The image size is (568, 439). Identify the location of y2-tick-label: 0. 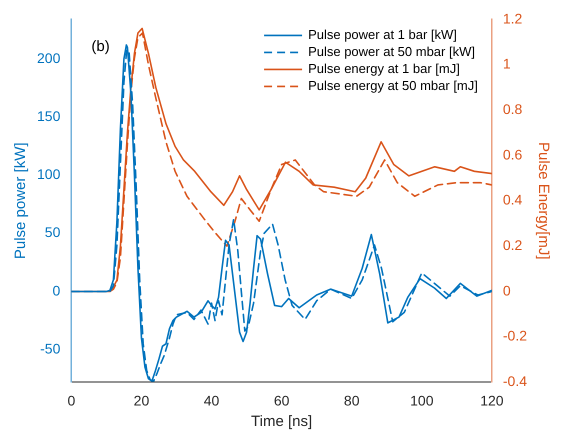
(506, 290).